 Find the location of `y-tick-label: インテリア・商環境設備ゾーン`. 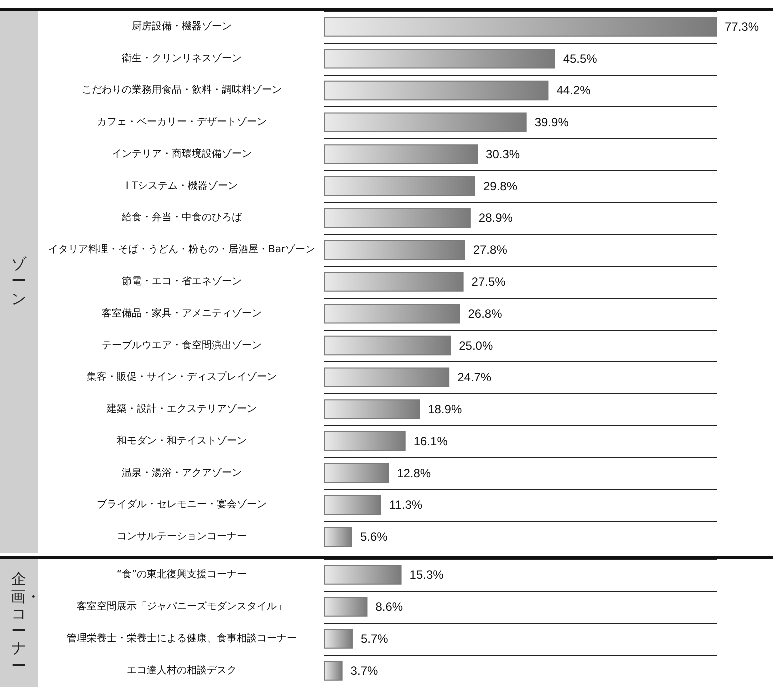

y-tick-label: インテリア・商環境設備ゾーン is located at coordinates (182, 154).